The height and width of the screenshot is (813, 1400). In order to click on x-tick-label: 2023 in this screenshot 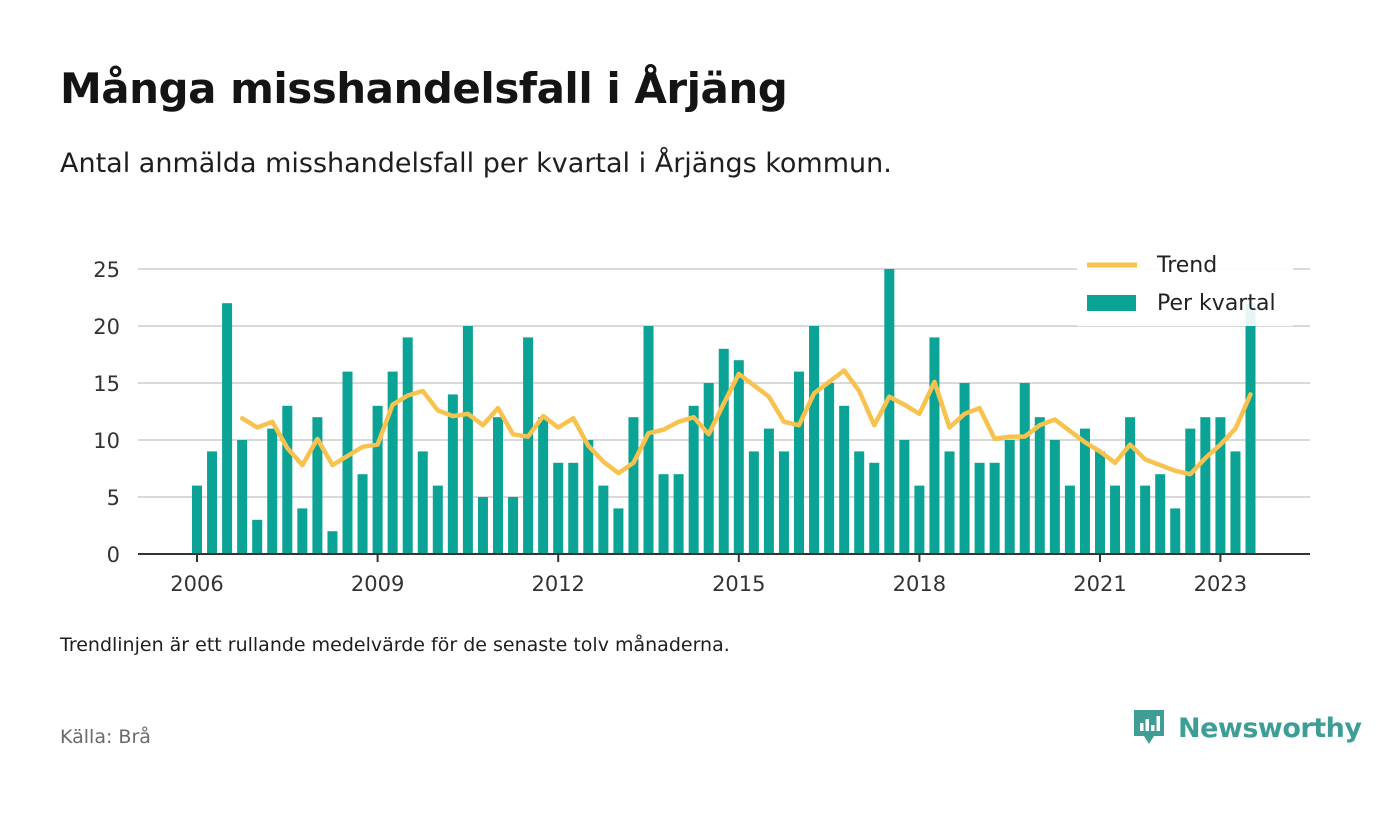, I will do `click(1220, 584)`.